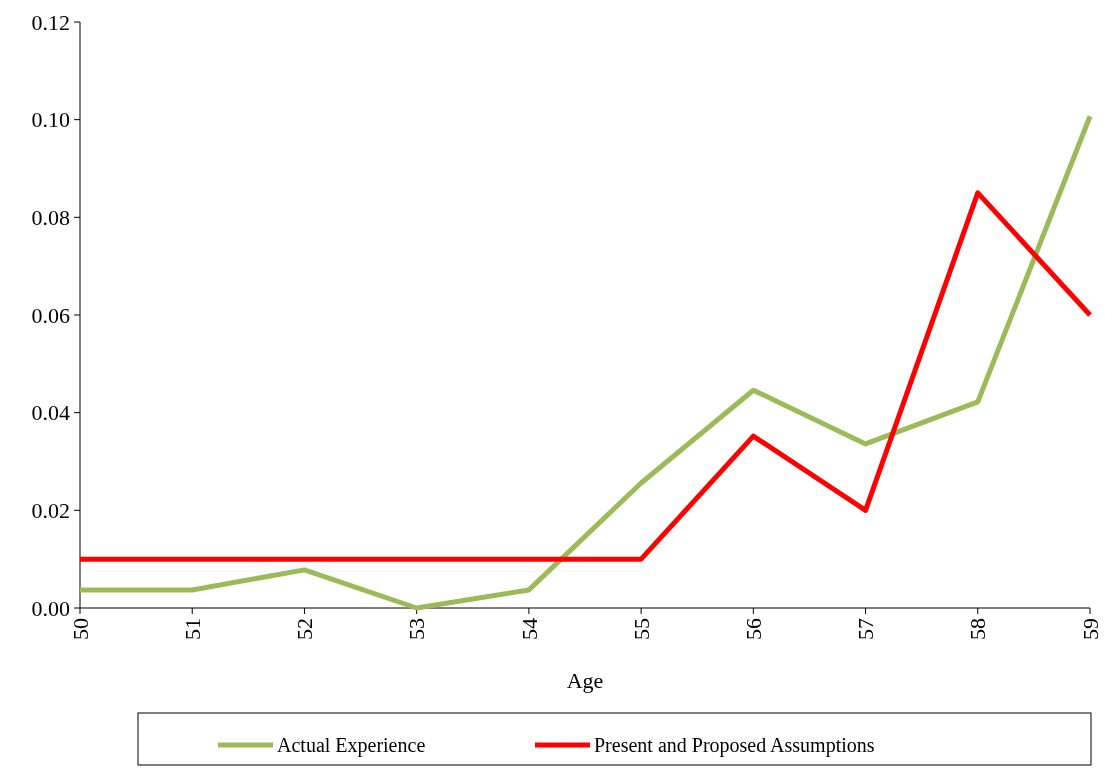  What do you see at coordinates (351, 745) in the screenshot?
I see `legend-label: Actual Experience` at bounding box center [351, 745].